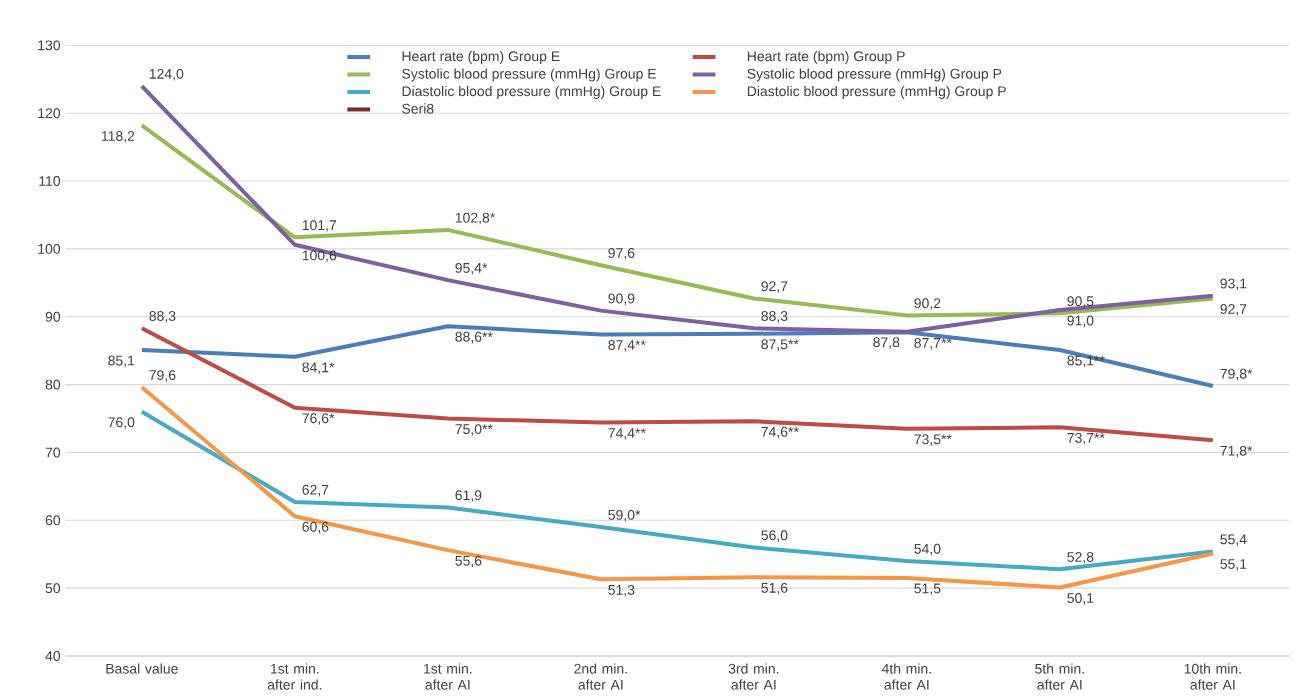 This screenshot has width=1306, height=700. What do you see at coordinates (448, 676) in the screenshot?
I see `x-tick-label: 1st min. after AI` at bounding box center [448, 676].